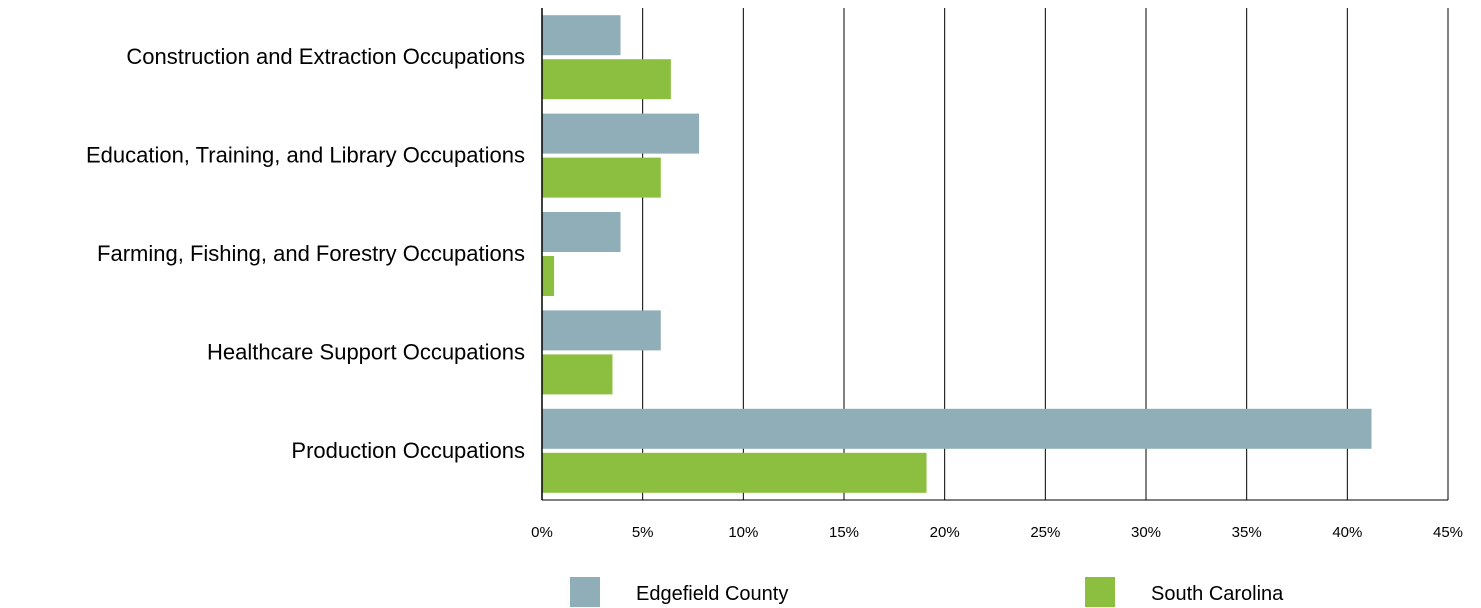 The image size is (1481, 608). What do you see at coordinates (743, 532) in the screenshot?
I see `x-tick-label: 10%` at bounding box center [743, 532].